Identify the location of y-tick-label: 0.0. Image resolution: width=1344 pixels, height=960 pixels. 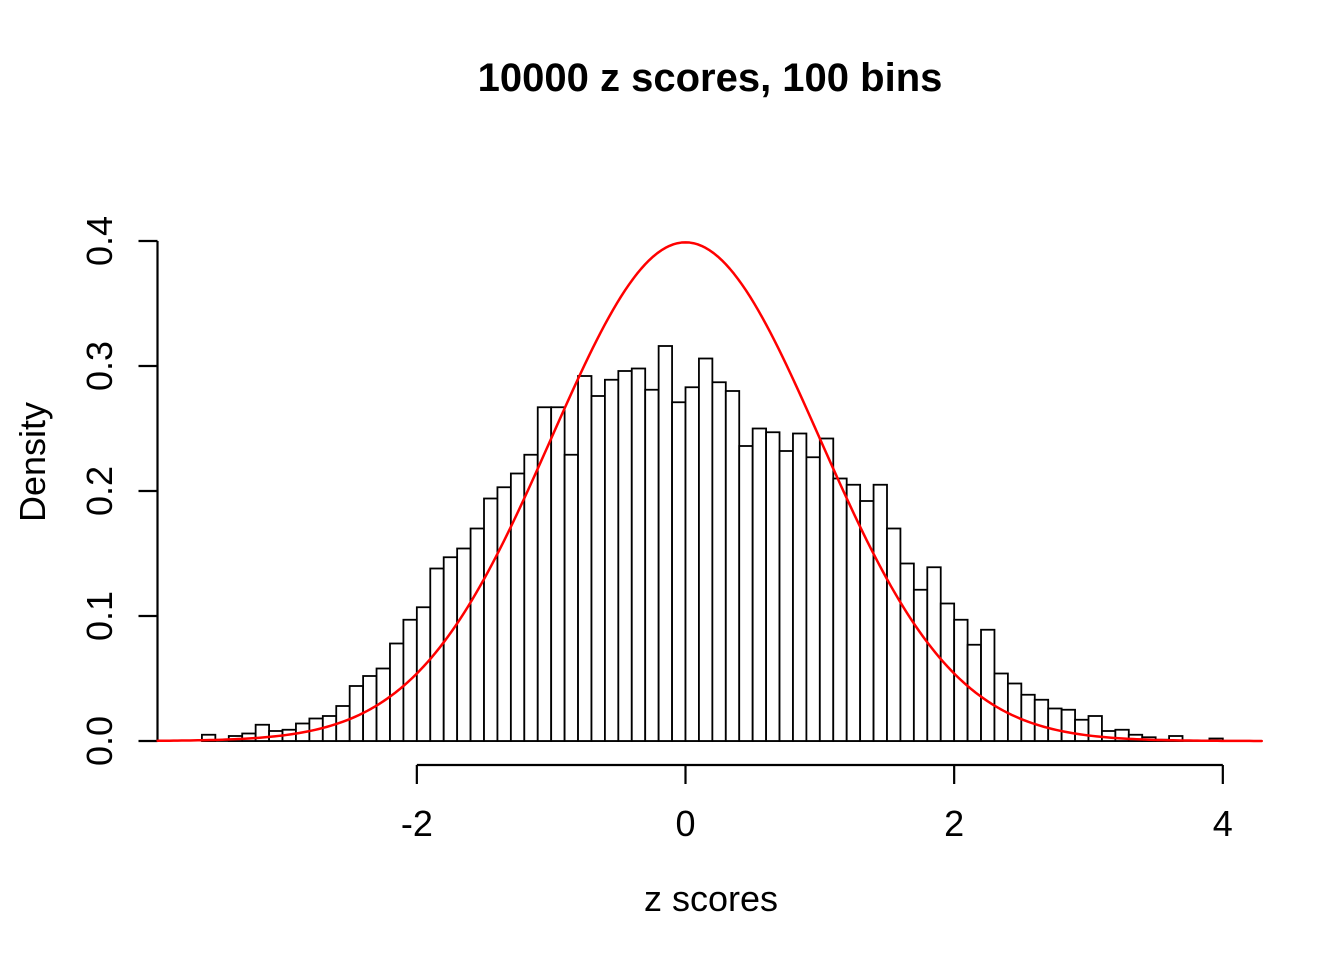
(99, 741).